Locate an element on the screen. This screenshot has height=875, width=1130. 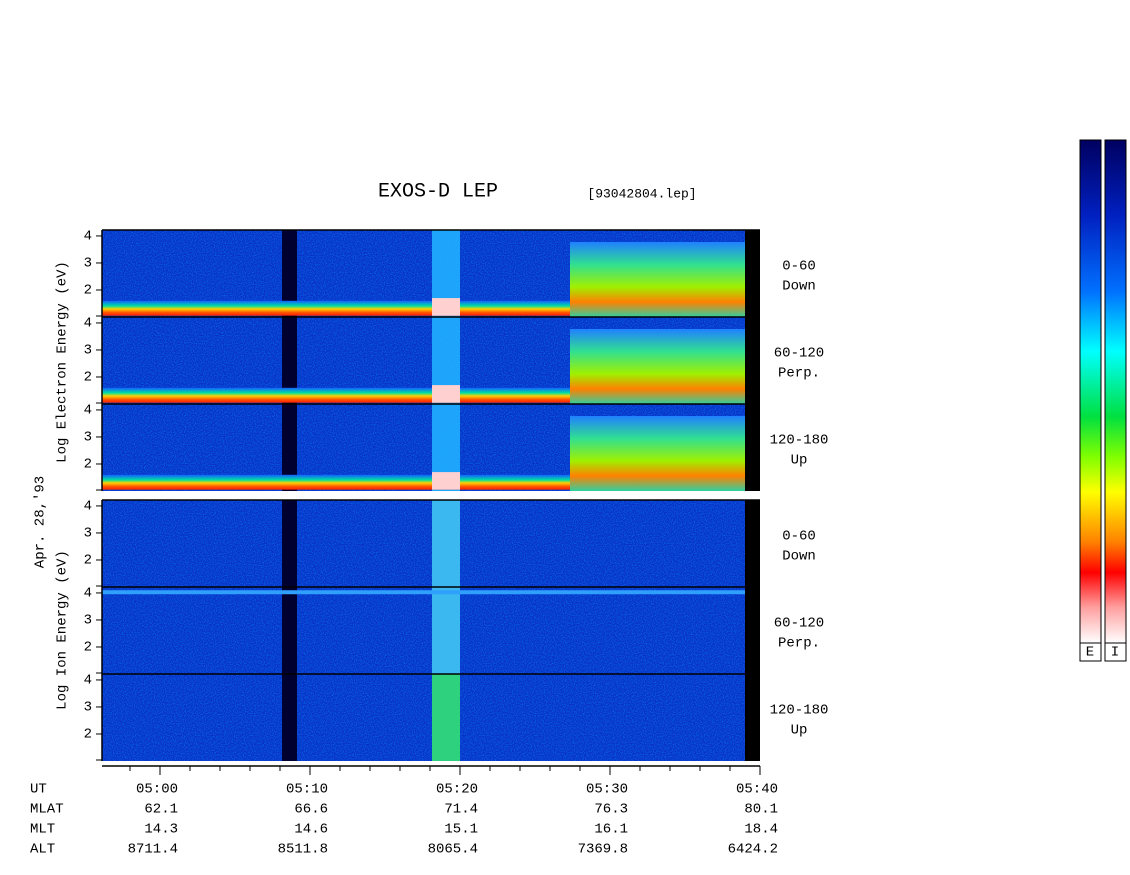
ephemeris-value: 6424.2 is located at coordinates (753, 850).